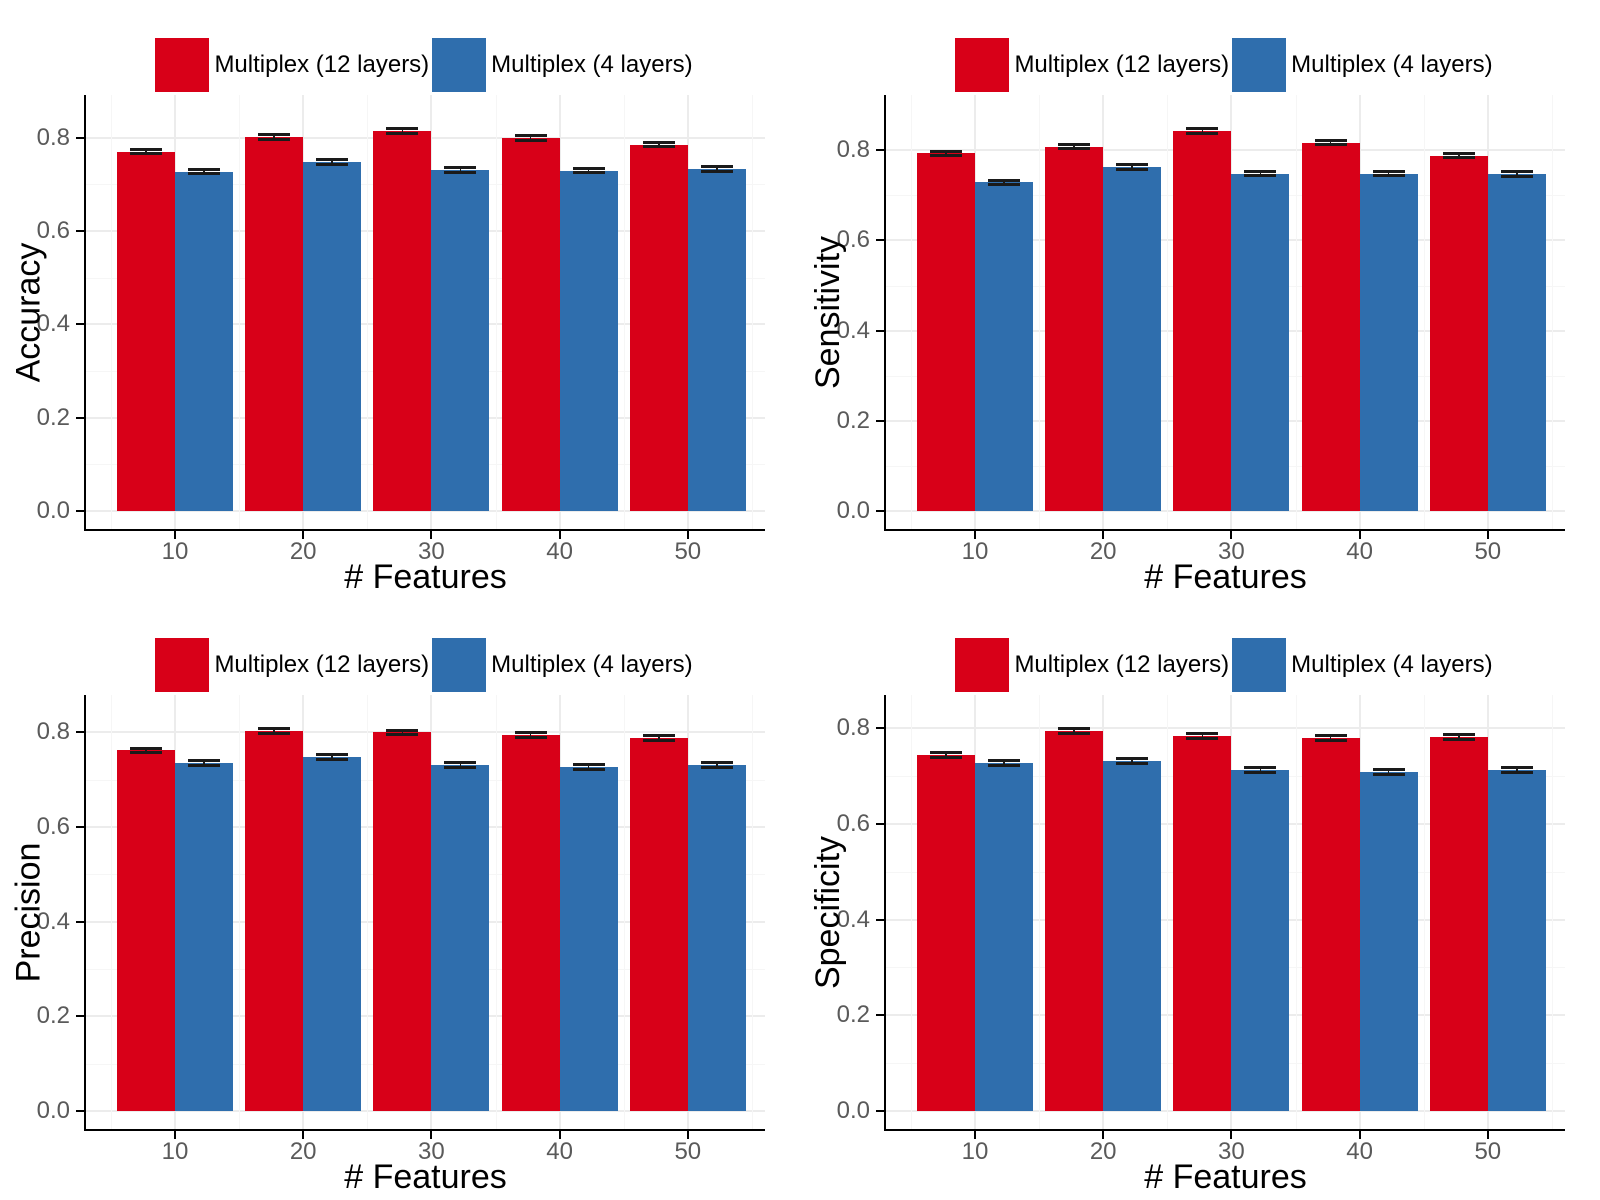 This screenshot has width=1600, height=1200. I want to click on y-axis-title-wrap: Accuracy, so click(29, 312).